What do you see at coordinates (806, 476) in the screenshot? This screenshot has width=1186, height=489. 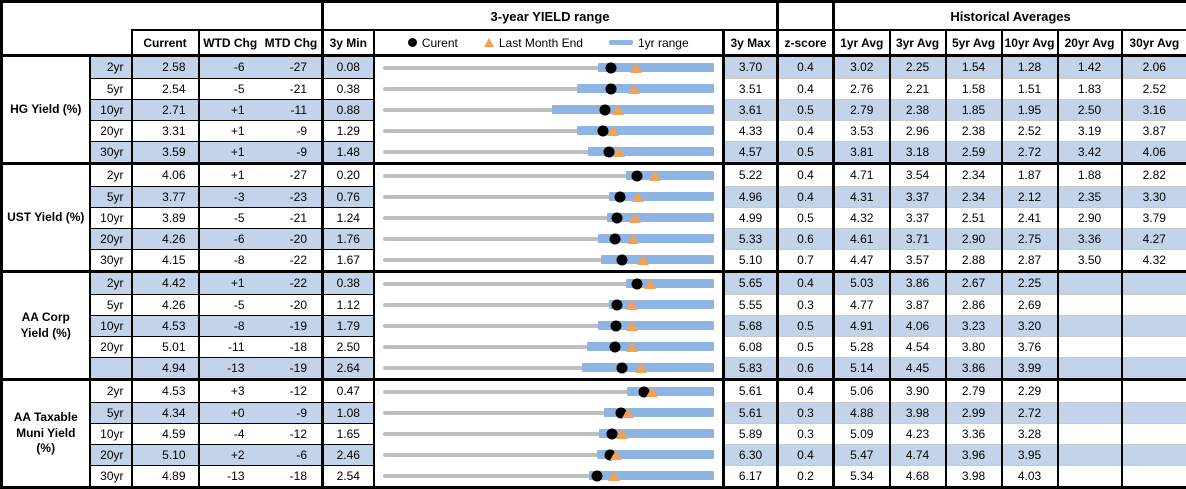 I see `z-score-cell: 0.2` at bounding box center [806, 476].